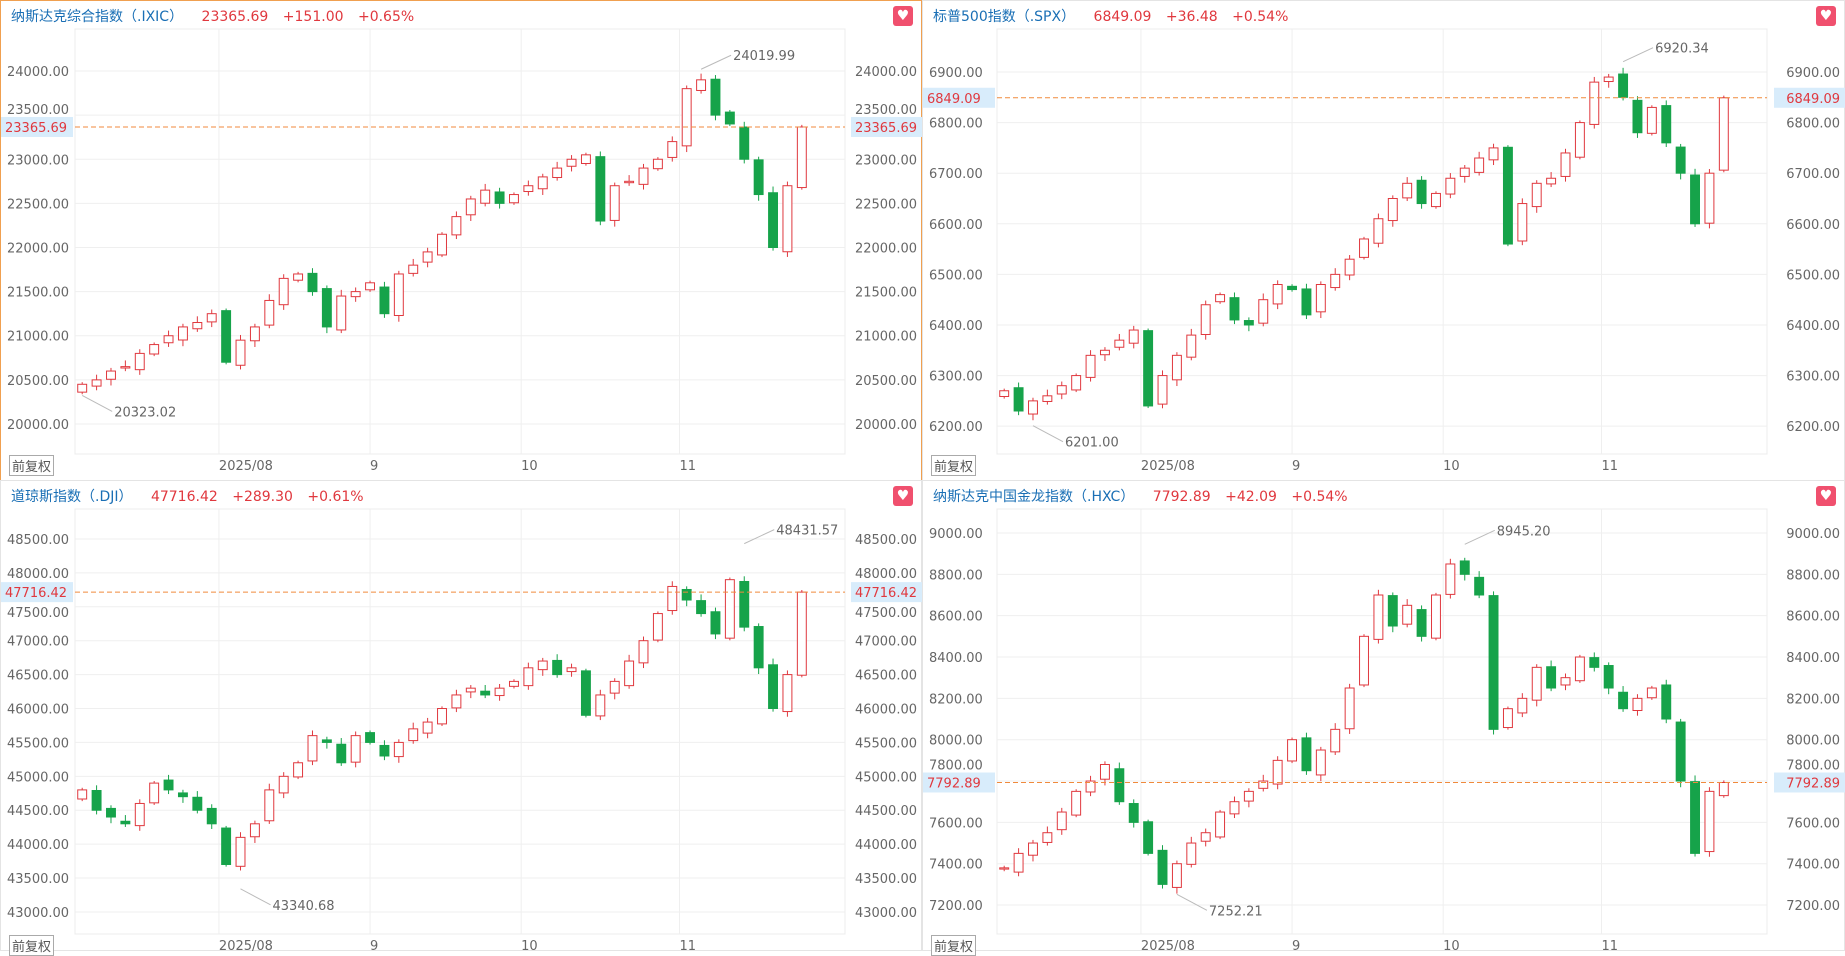 The height and width of the screenshot is (956, 1845). What do you see at coordinates (1004, 17) in the screenshot?
I see `index-title: 标普500指数（.SPX）` at bounding box center [1004, 17].